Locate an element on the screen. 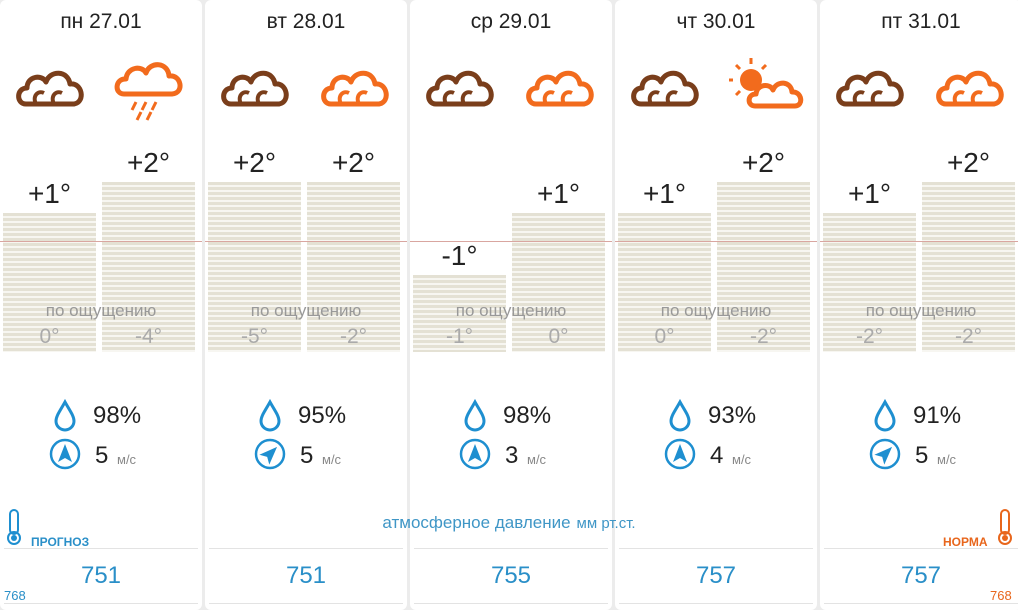 Image resolution: width=1018 pixels, height=610 pixels. humidity-value: 91% is located at coordinates (937, 415).